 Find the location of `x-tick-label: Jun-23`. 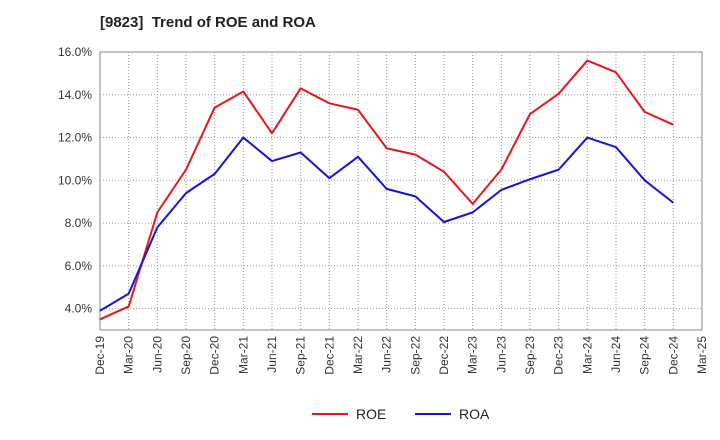

x-tick-label: Jun-23 is located at coordinates (501, 354).